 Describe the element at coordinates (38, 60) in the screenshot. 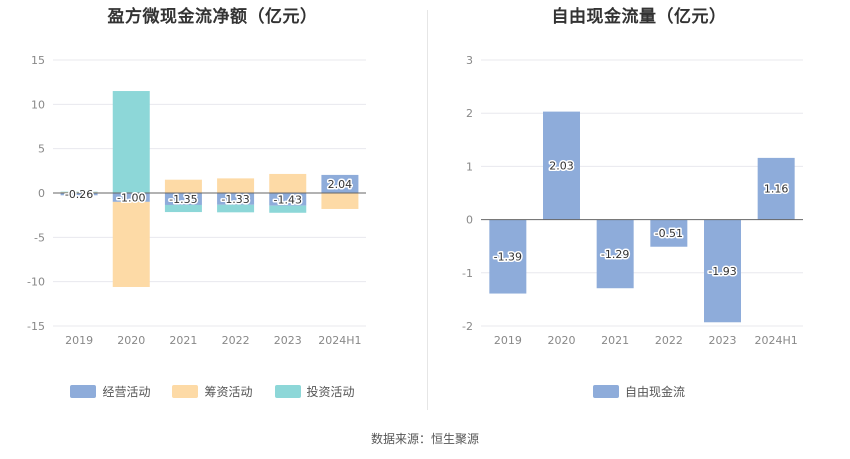

I see `y-tick-label: 15` at that location.